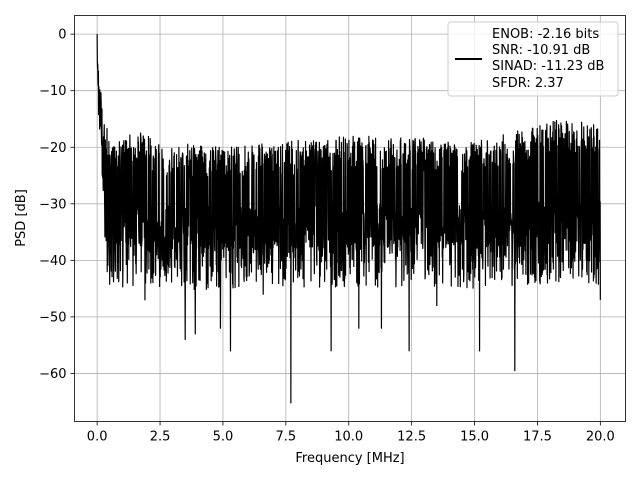  I want to click on x-tick-label: 12.5, so click(411, 437).